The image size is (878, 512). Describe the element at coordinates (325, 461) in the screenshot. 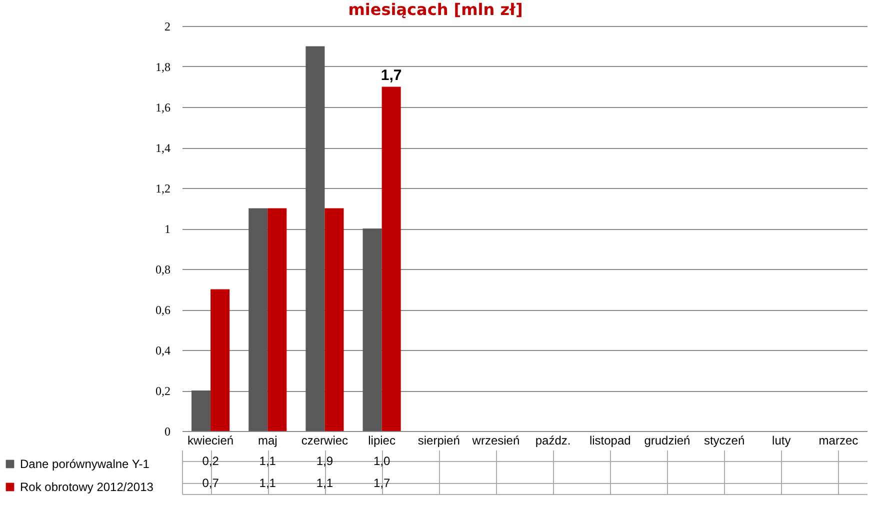

I see `data-label: 1,9` at that location.